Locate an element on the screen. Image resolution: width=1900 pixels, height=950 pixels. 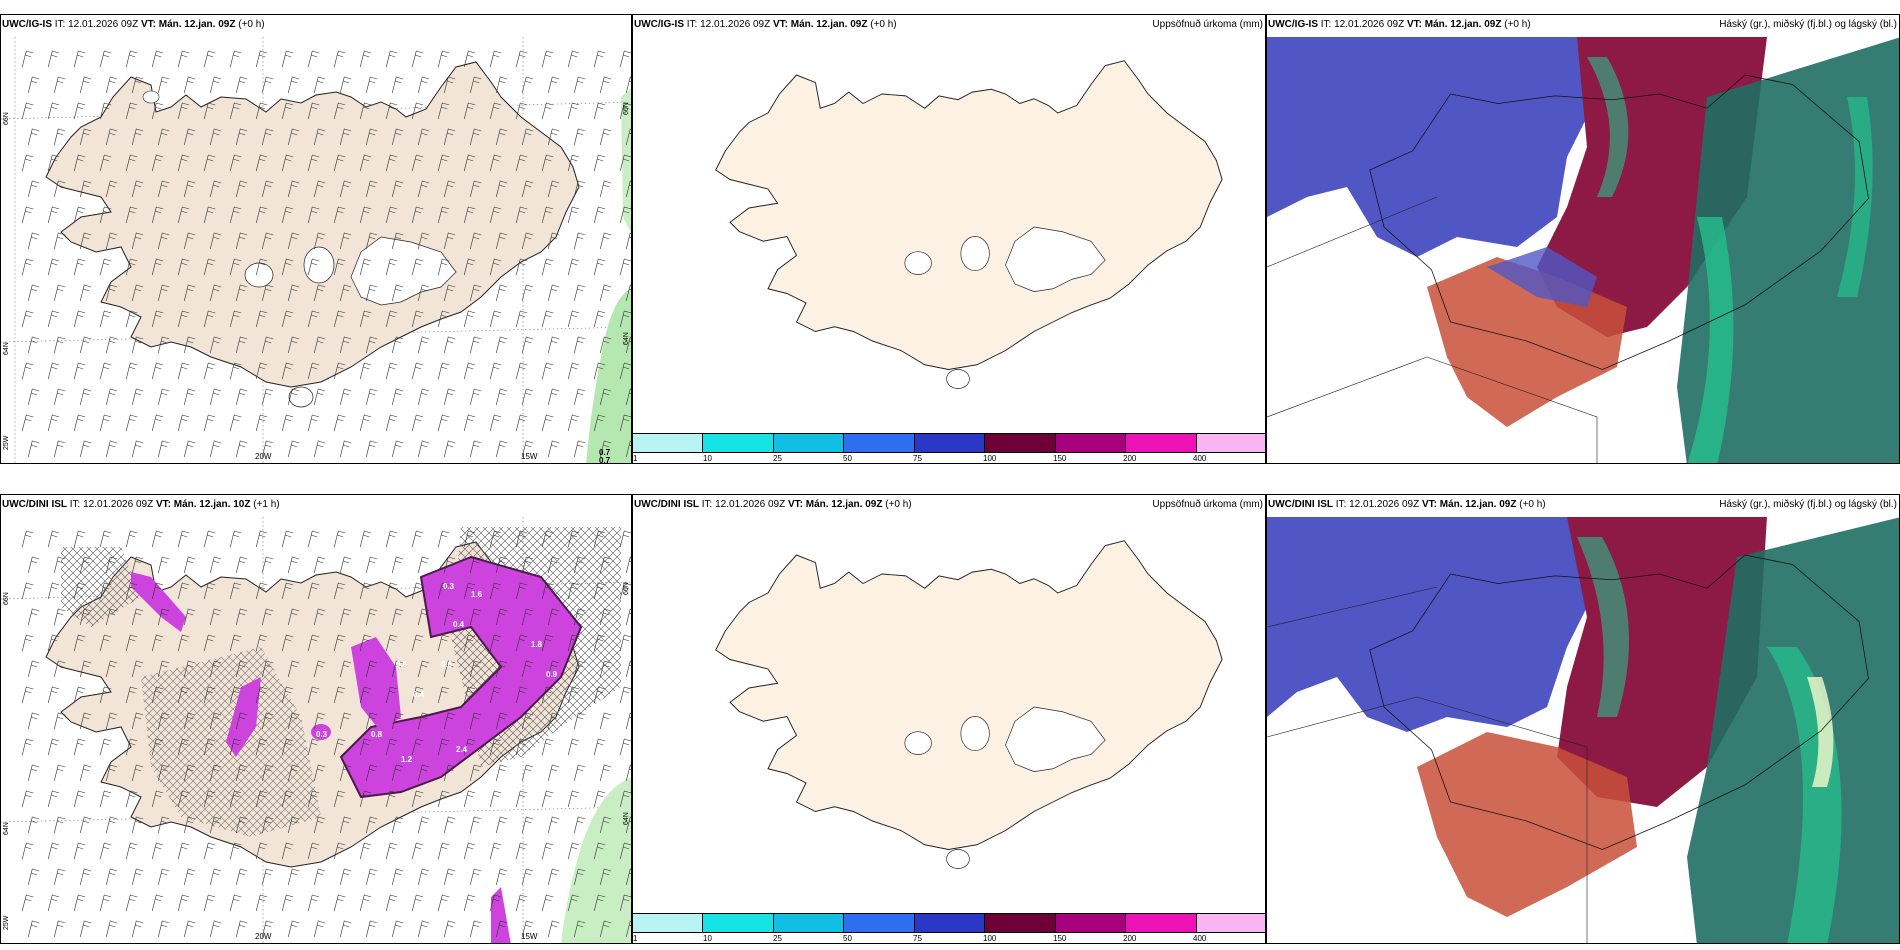
wind-barbs is located at coordinates (326, 734).